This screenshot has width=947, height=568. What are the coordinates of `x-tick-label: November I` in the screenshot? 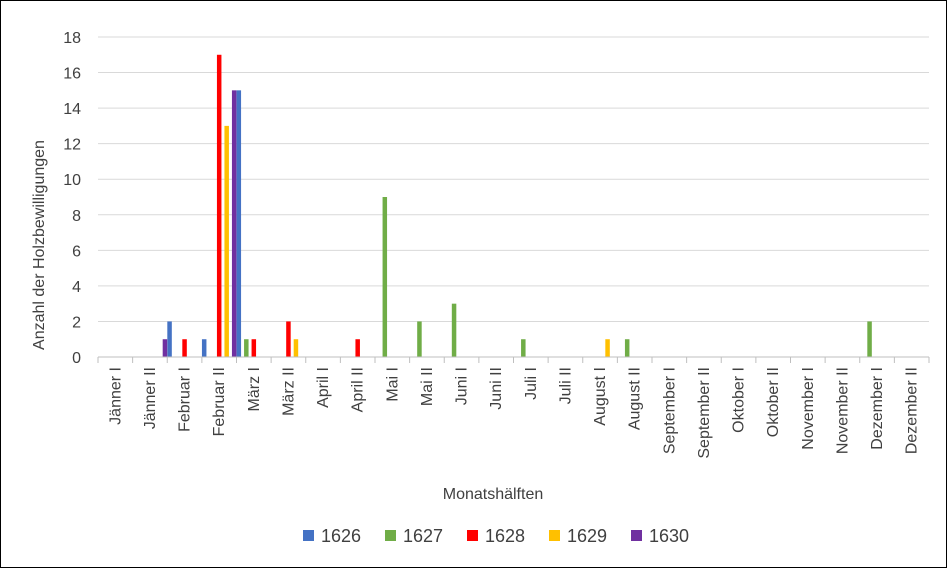 It's located at (808, 408).